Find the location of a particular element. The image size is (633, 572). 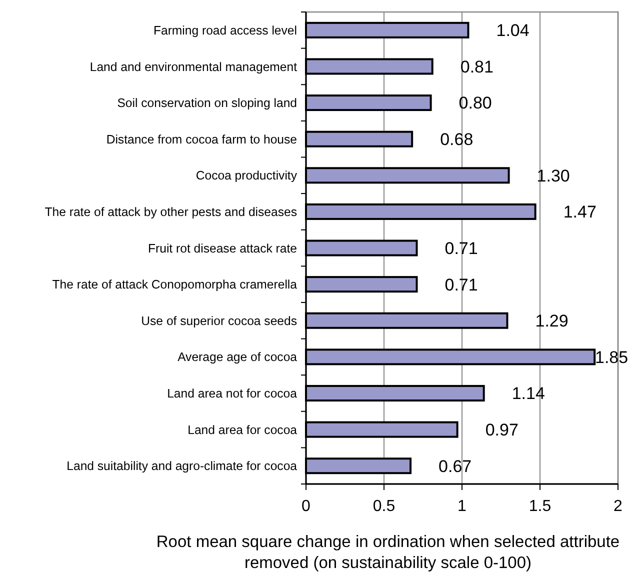

x-tick-label: 2 is located at coordinates (618, 506).